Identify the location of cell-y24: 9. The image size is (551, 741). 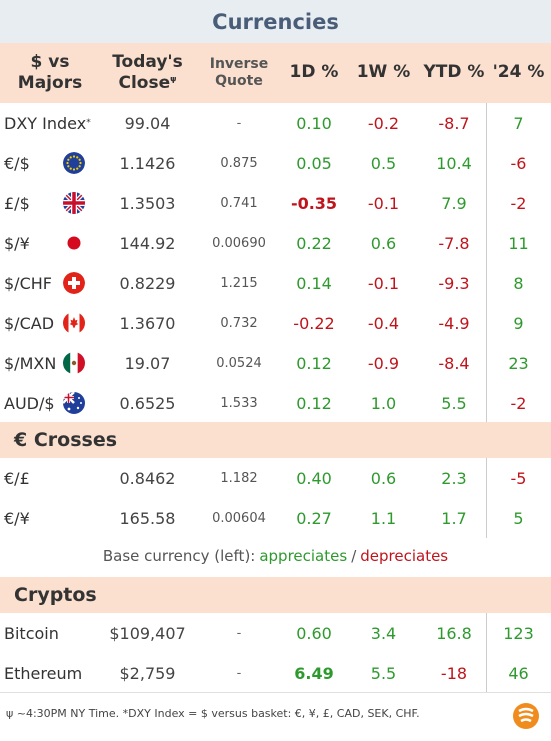
(518, 323).